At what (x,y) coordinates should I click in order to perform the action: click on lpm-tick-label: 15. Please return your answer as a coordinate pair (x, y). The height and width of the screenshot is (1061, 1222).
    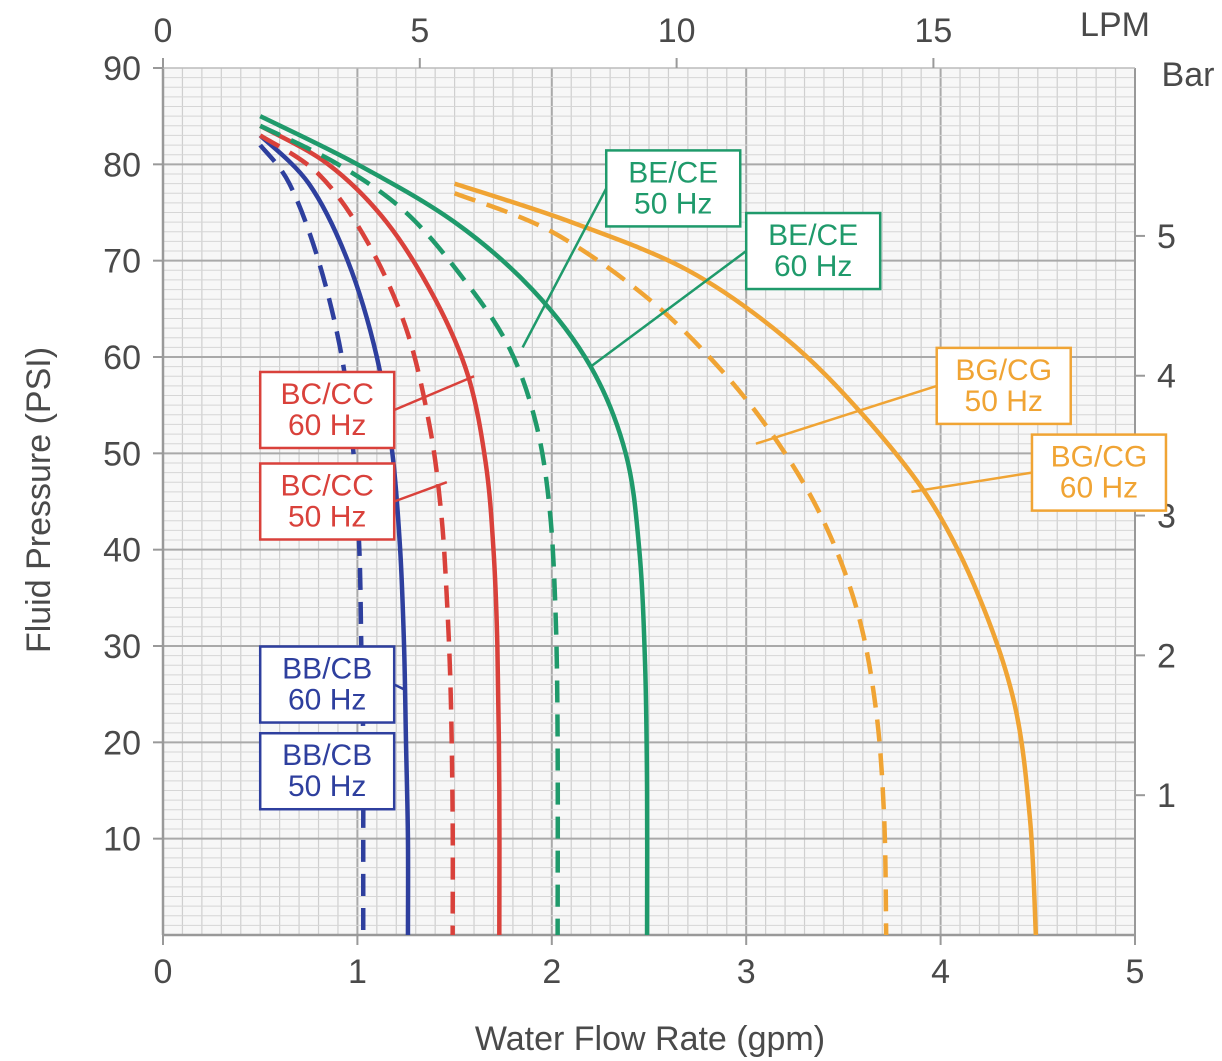
    Looking at the image, I should click on (933, 31).